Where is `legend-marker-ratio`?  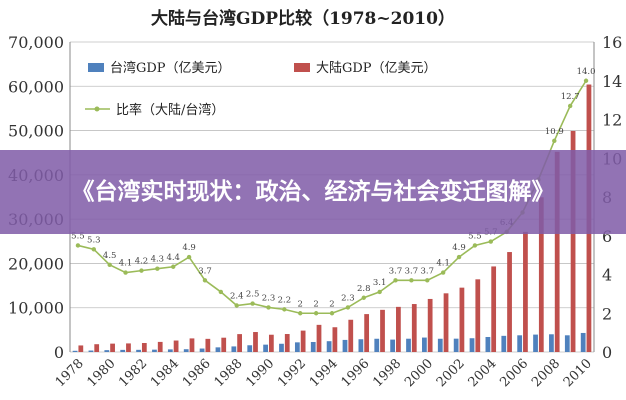 legend-marker-ratio is located at coordinates (97, 109).